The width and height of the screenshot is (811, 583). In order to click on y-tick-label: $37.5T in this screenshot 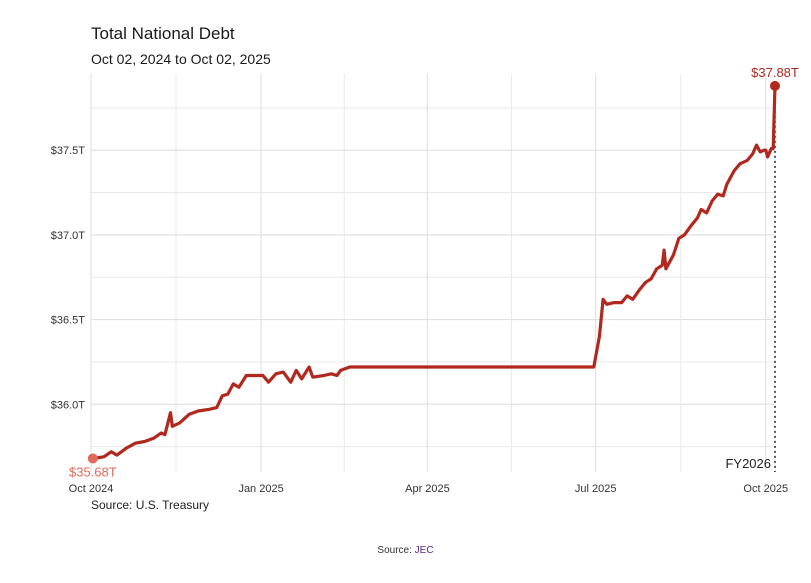, I will do `click(68, 151)`.